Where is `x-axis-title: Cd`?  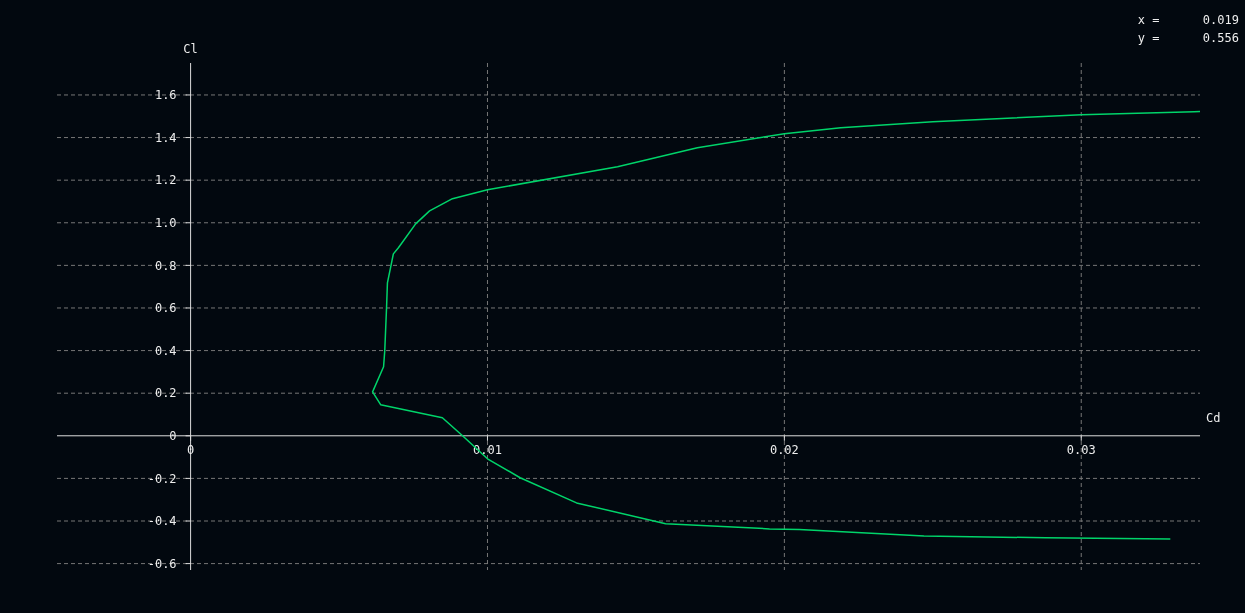
x-axis-title: Cd is located at coordinates (1213, 417).